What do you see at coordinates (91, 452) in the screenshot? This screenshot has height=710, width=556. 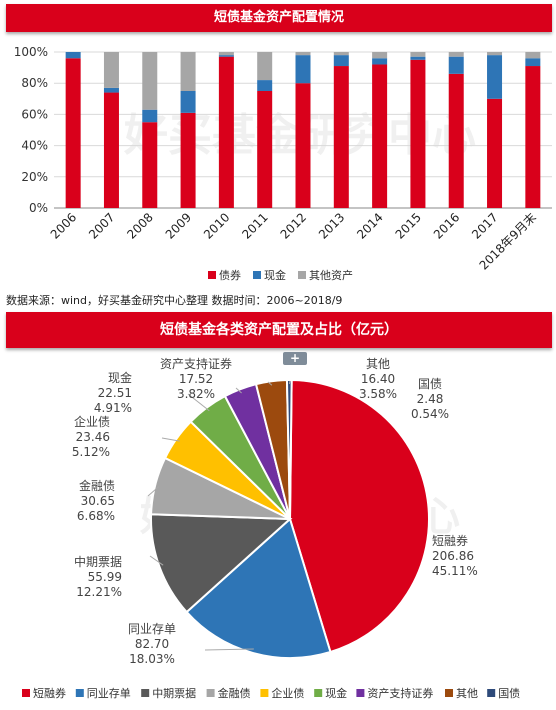 I see `pie-label: 5.12%` at bounding box center [91, 452].